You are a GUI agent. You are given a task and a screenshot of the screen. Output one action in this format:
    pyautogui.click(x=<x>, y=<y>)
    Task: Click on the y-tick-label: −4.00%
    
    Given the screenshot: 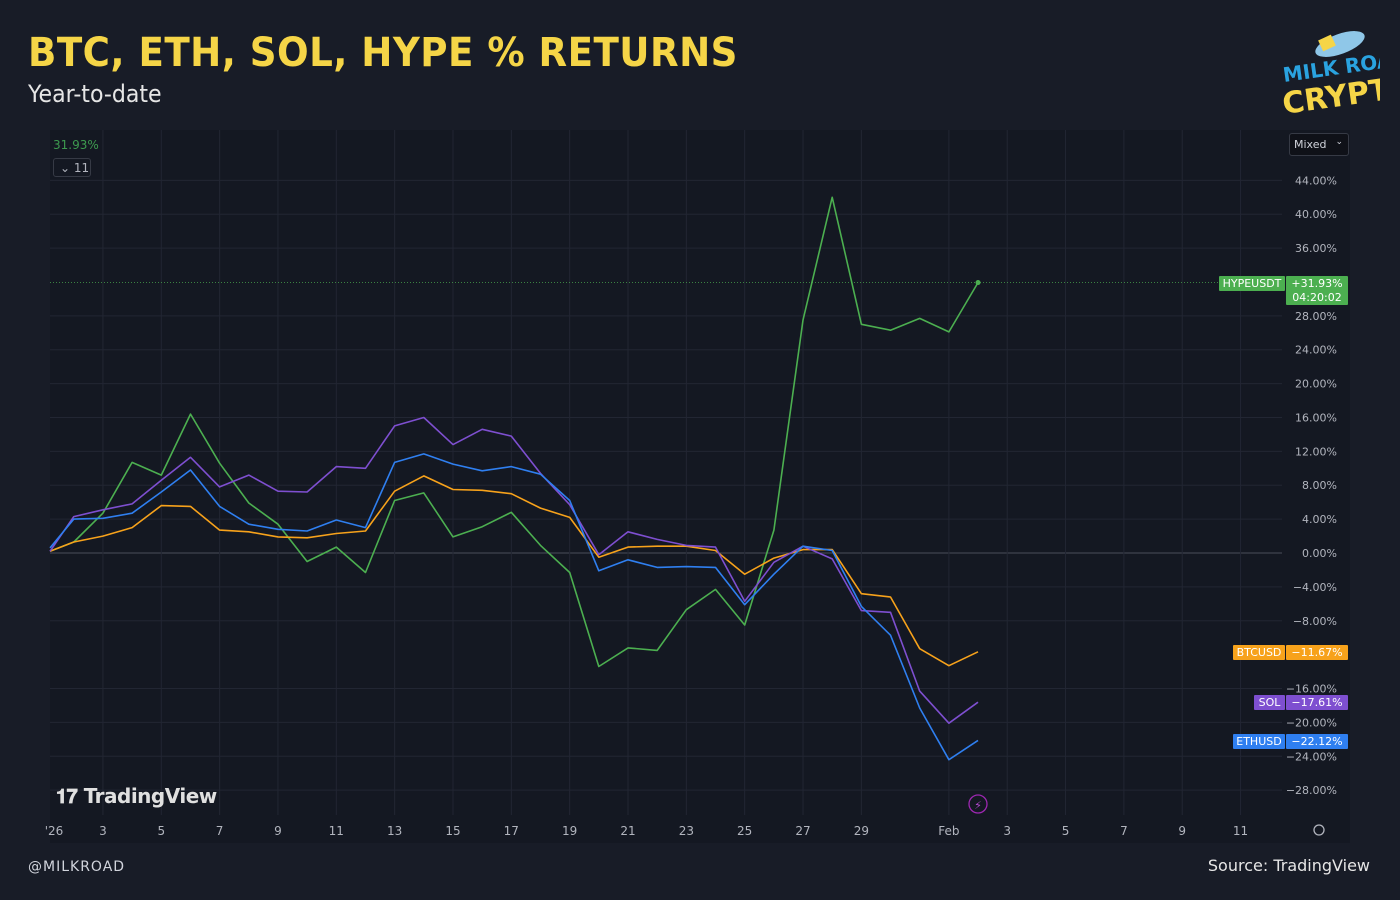 What is the action you would take?
    pyautogui.click(x=1315, y=587)
    